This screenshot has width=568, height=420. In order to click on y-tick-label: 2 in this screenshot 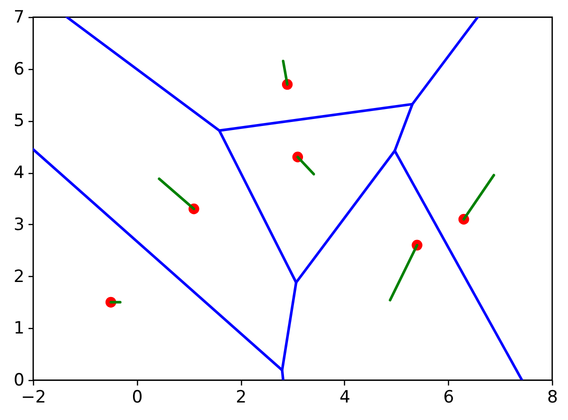, I will do `click(19, 276)`.